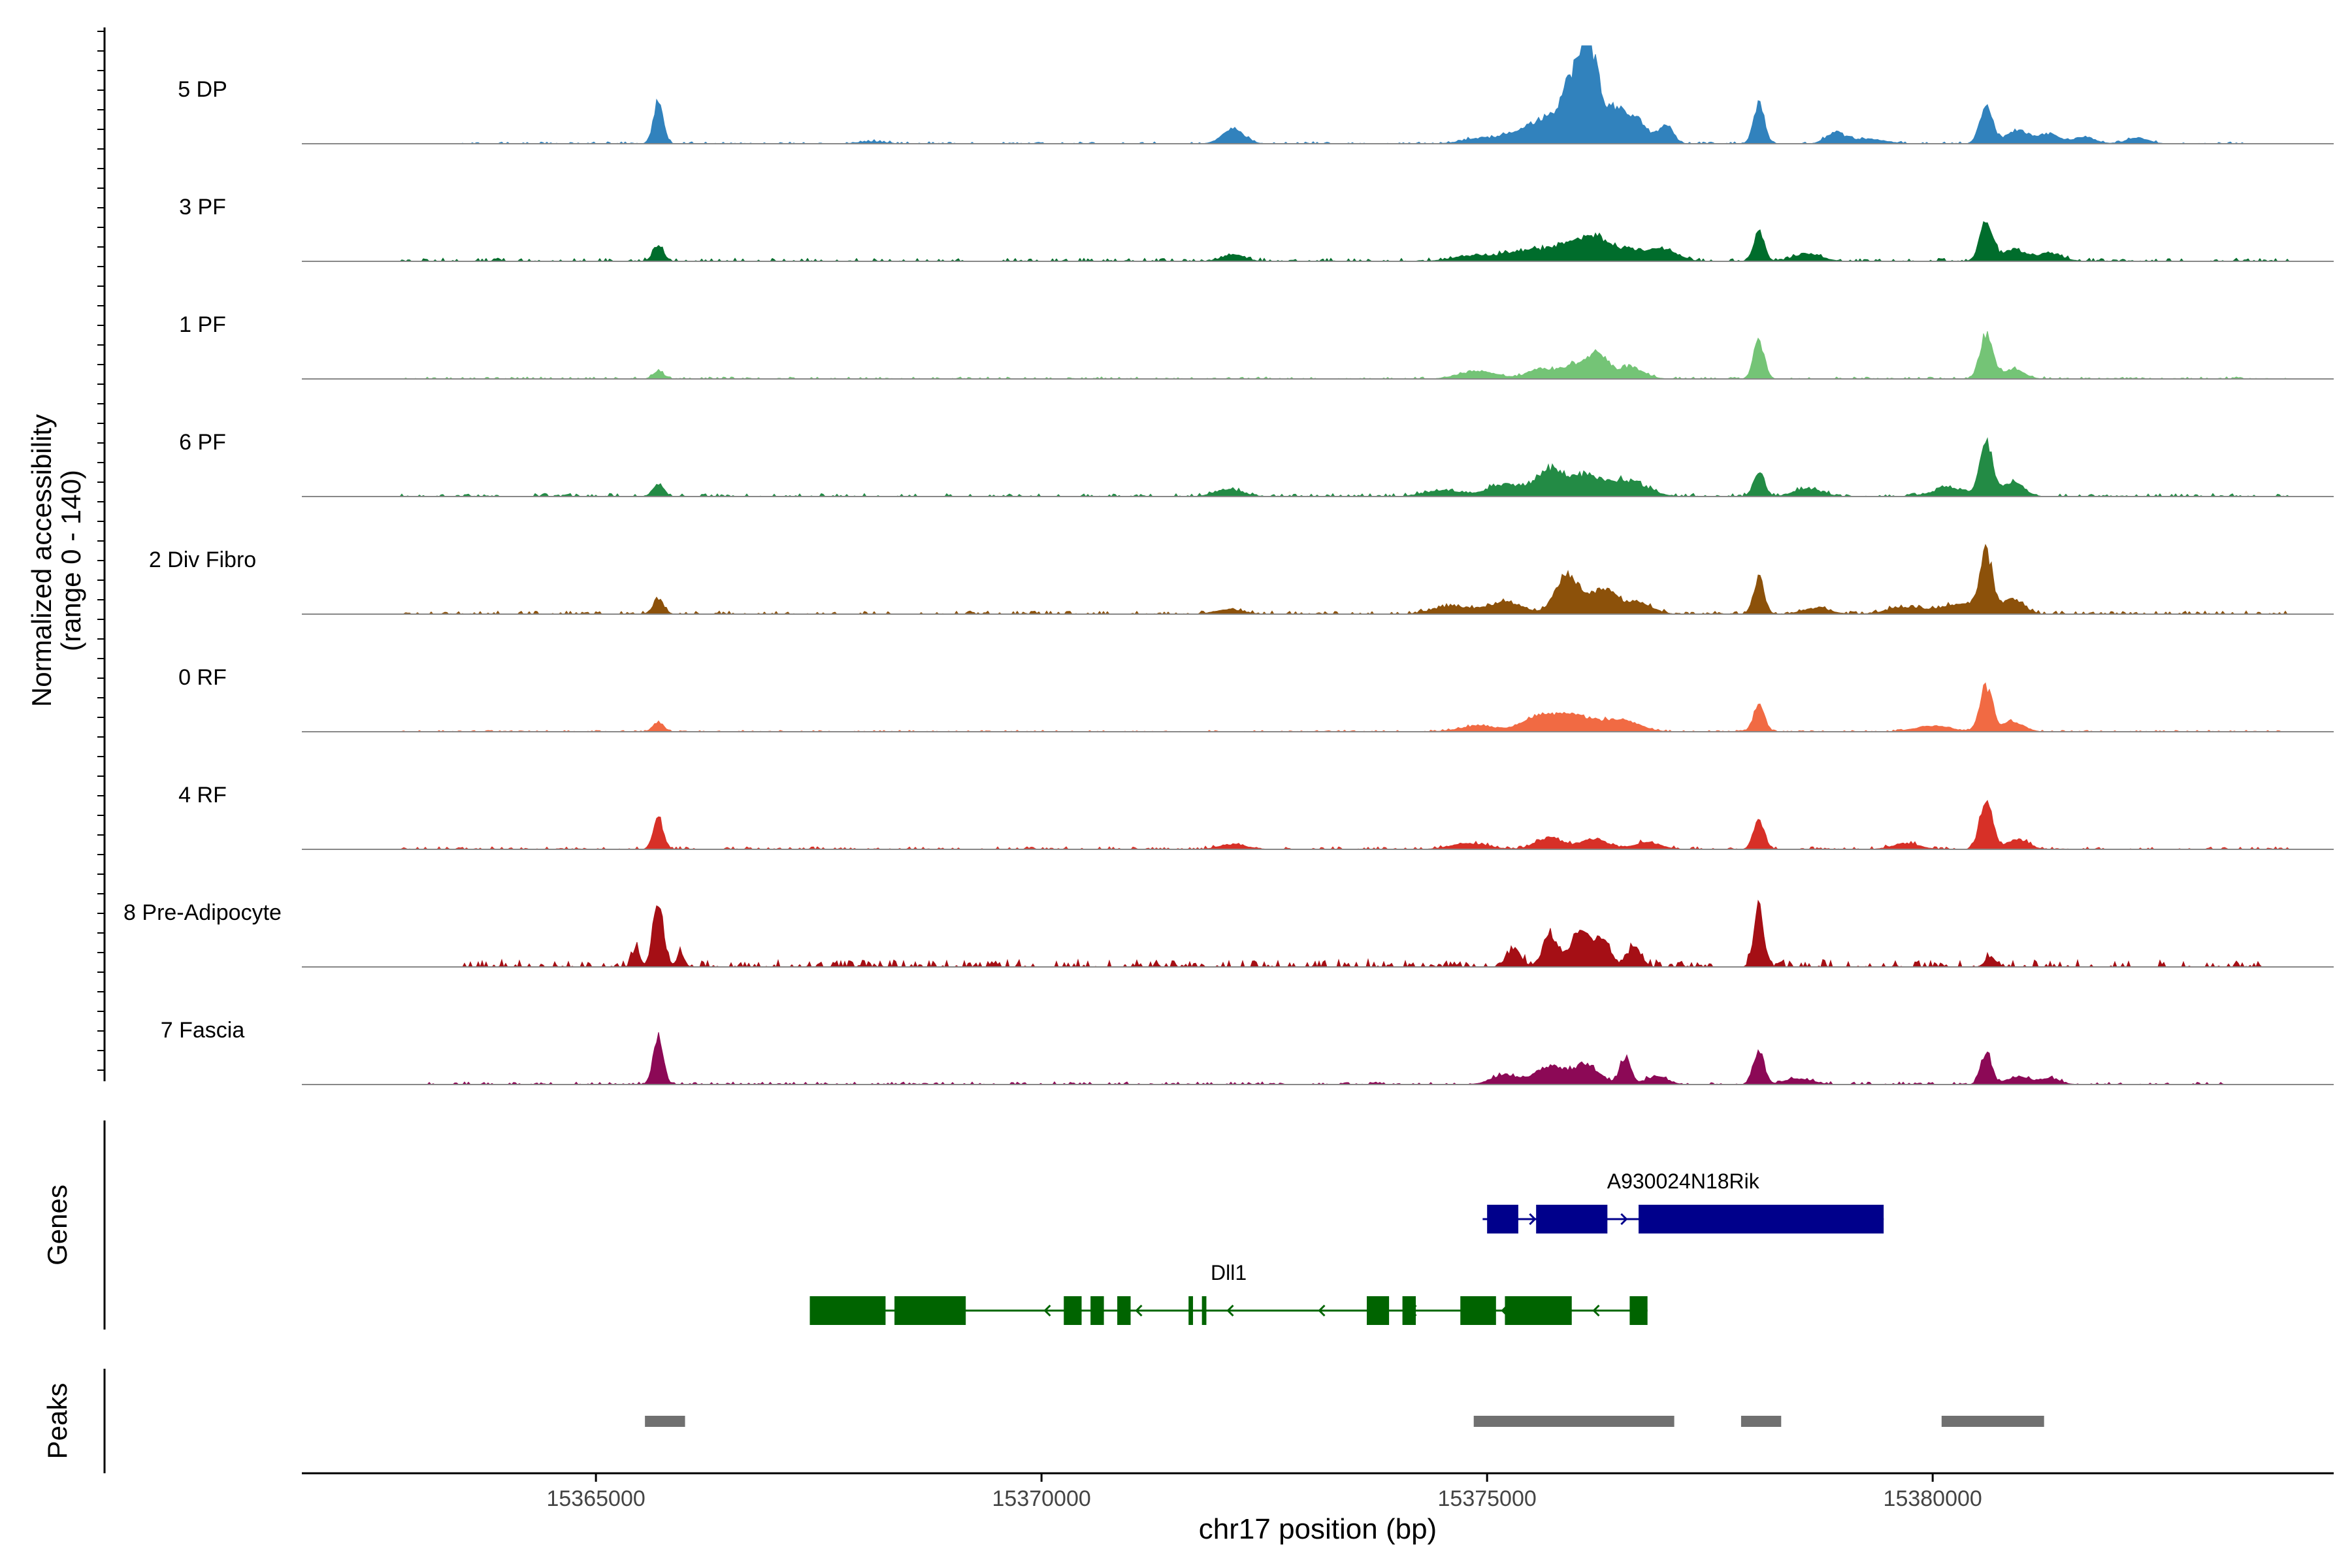 This screenshot has width=2352, height=1568. I want to click on y-axis-label-line2: (range 0 - 140), so click(71, 560).